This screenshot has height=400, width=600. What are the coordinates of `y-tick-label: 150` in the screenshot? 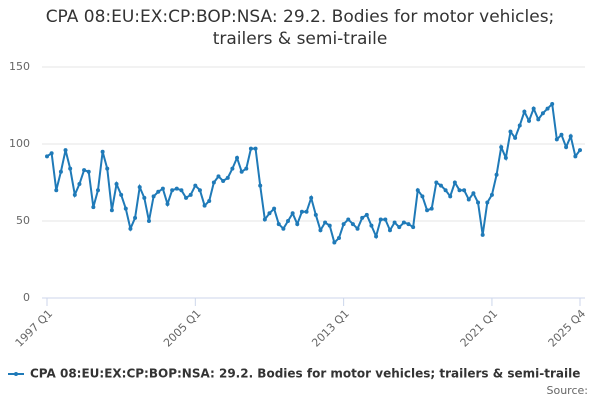 It's located at (19, 66).